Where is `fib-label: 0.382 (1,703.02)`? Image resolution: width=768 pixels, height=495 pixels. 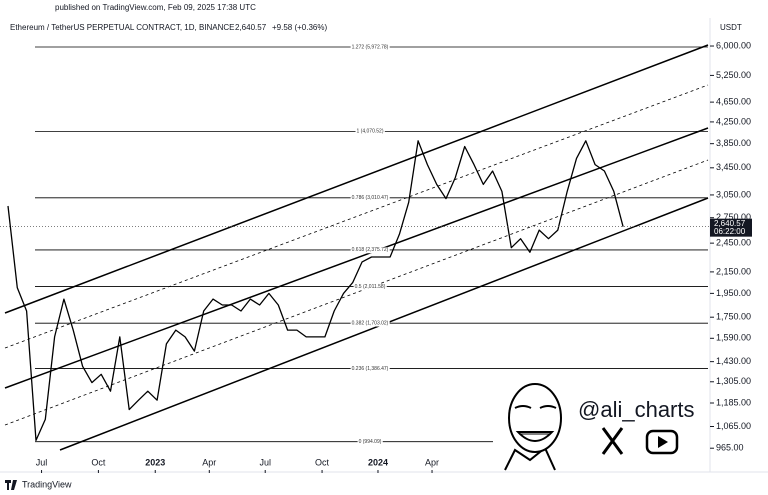 fib-label: 0.382 (1,703.02) is located at coordinates (370, 324).